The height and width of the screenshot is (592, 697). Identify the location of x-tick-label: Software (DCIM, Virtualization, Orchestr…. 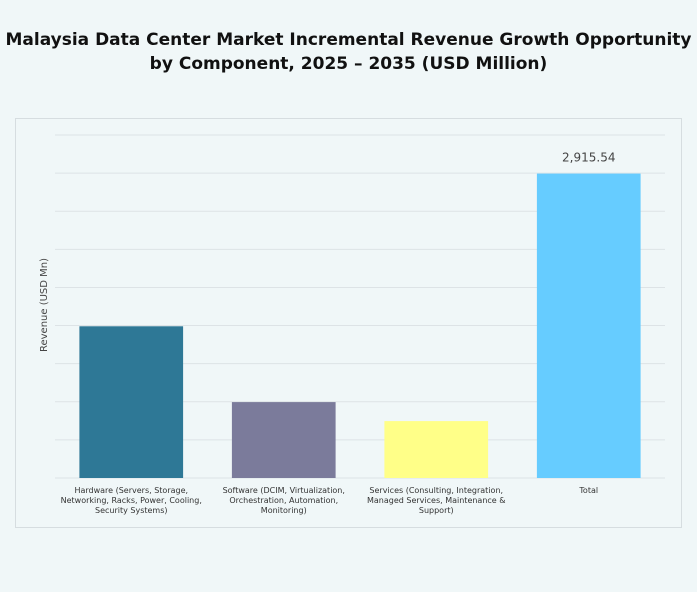
(283, 500).